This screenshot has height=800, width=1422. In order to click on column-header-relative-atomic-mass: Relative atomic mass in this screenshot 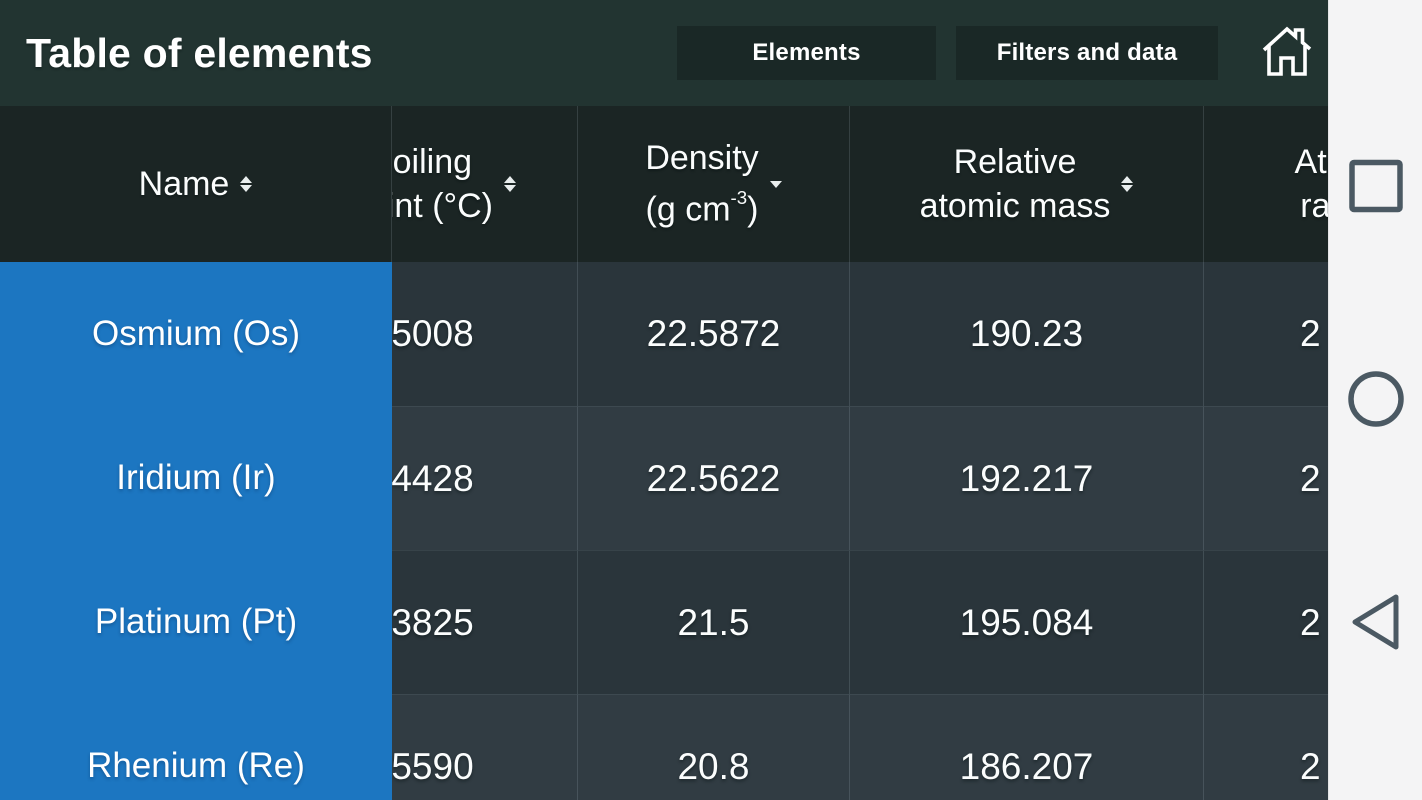, I will do `click(1027, 184)`.